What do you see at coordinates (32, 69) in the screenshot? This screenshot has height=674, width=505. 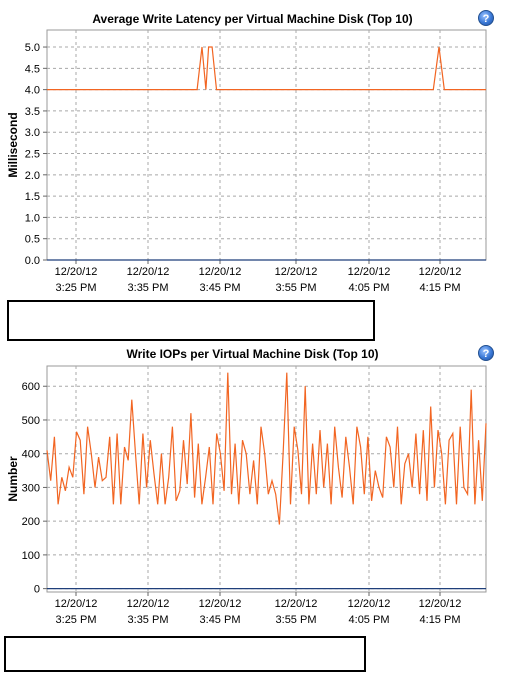 I see `y-tick-label: 4.5` at bounding box center [32, 69].